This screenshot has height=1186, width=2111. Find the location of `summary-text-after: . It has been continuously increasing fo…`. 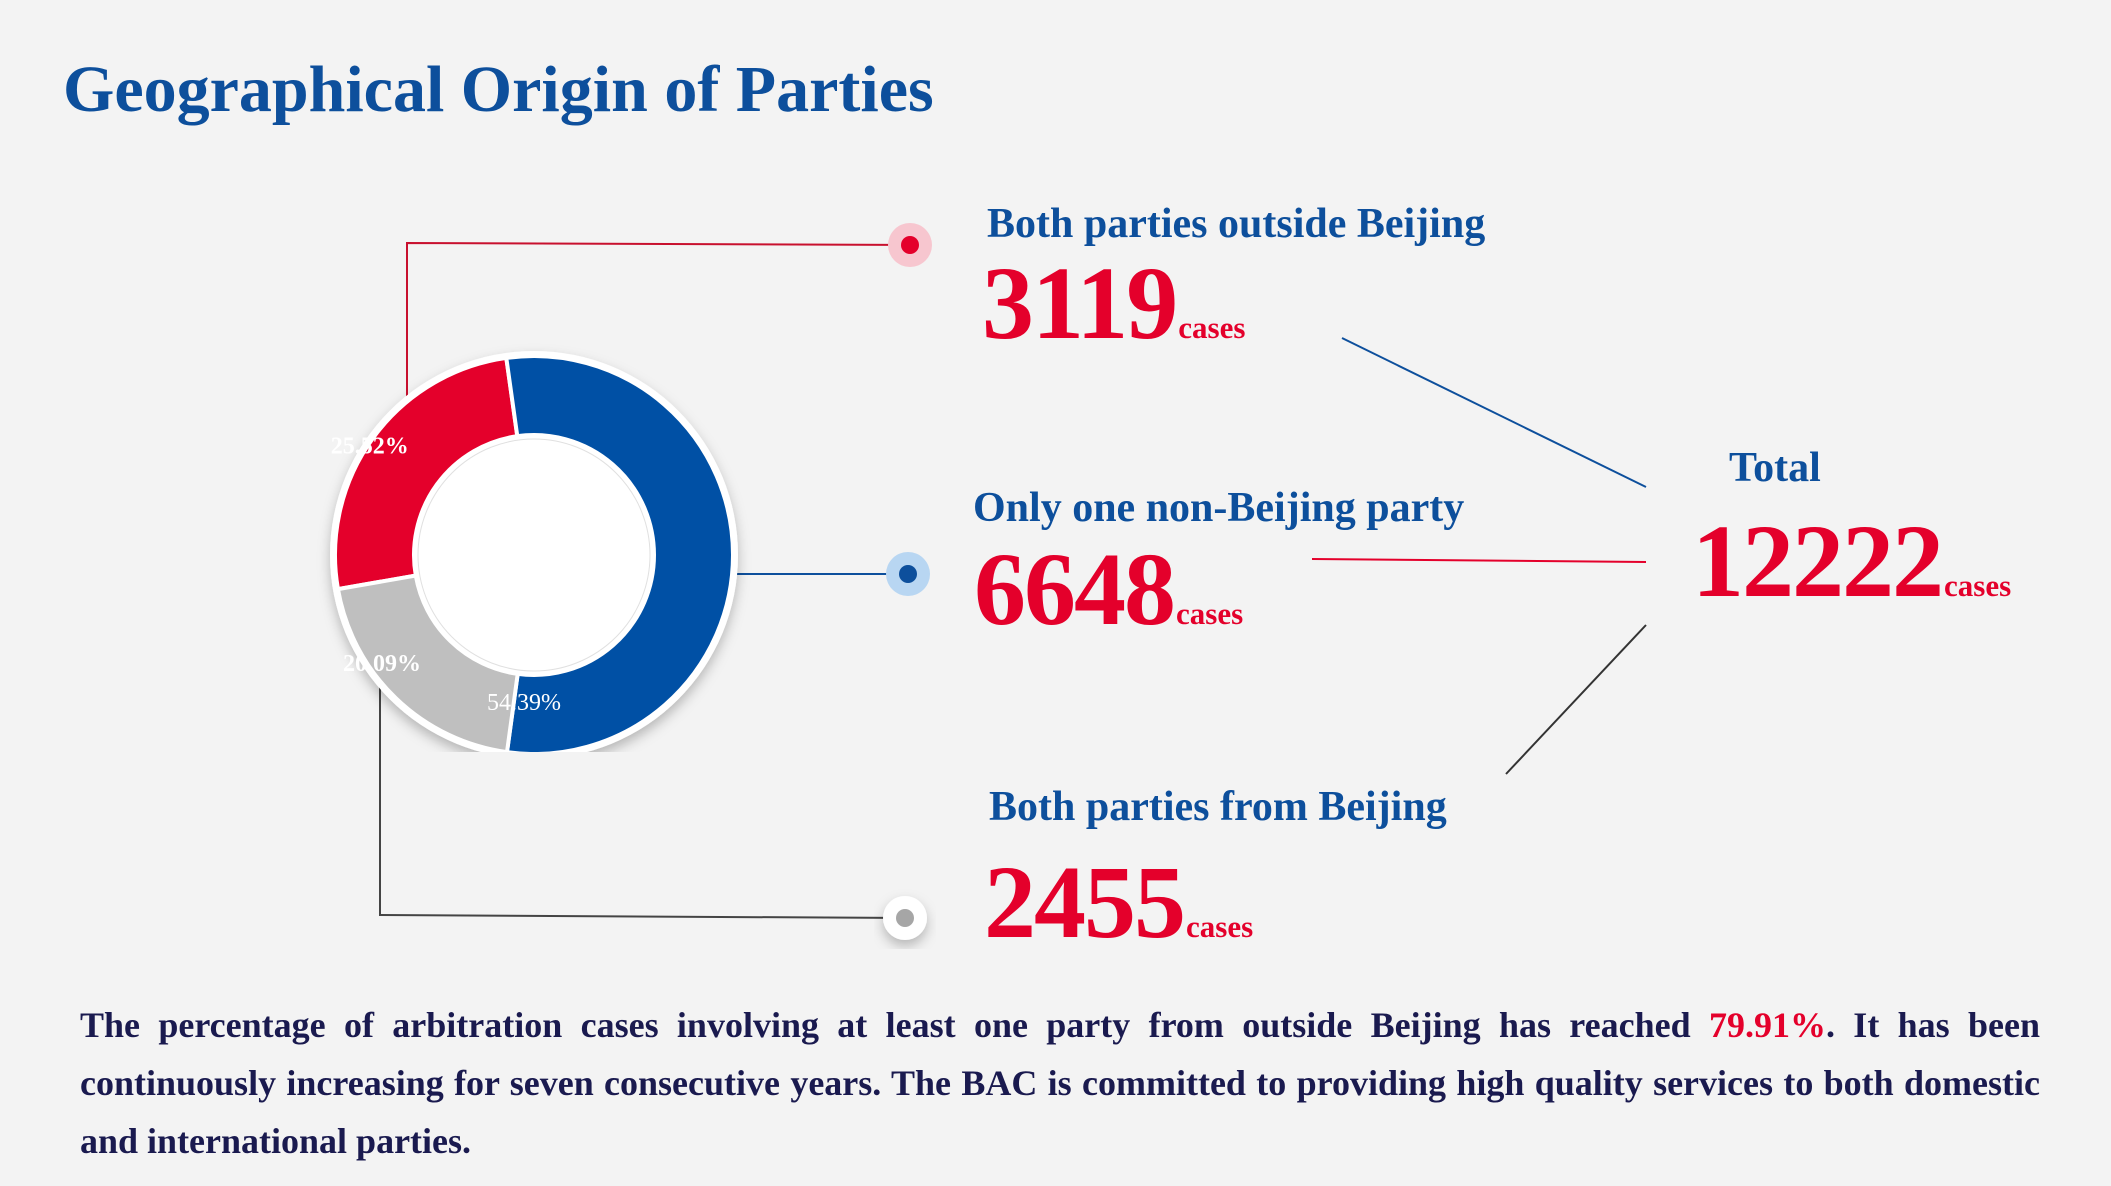

summary-text-after: . It has been continuously increasing fo… is located at coordinates (1060, 1083).